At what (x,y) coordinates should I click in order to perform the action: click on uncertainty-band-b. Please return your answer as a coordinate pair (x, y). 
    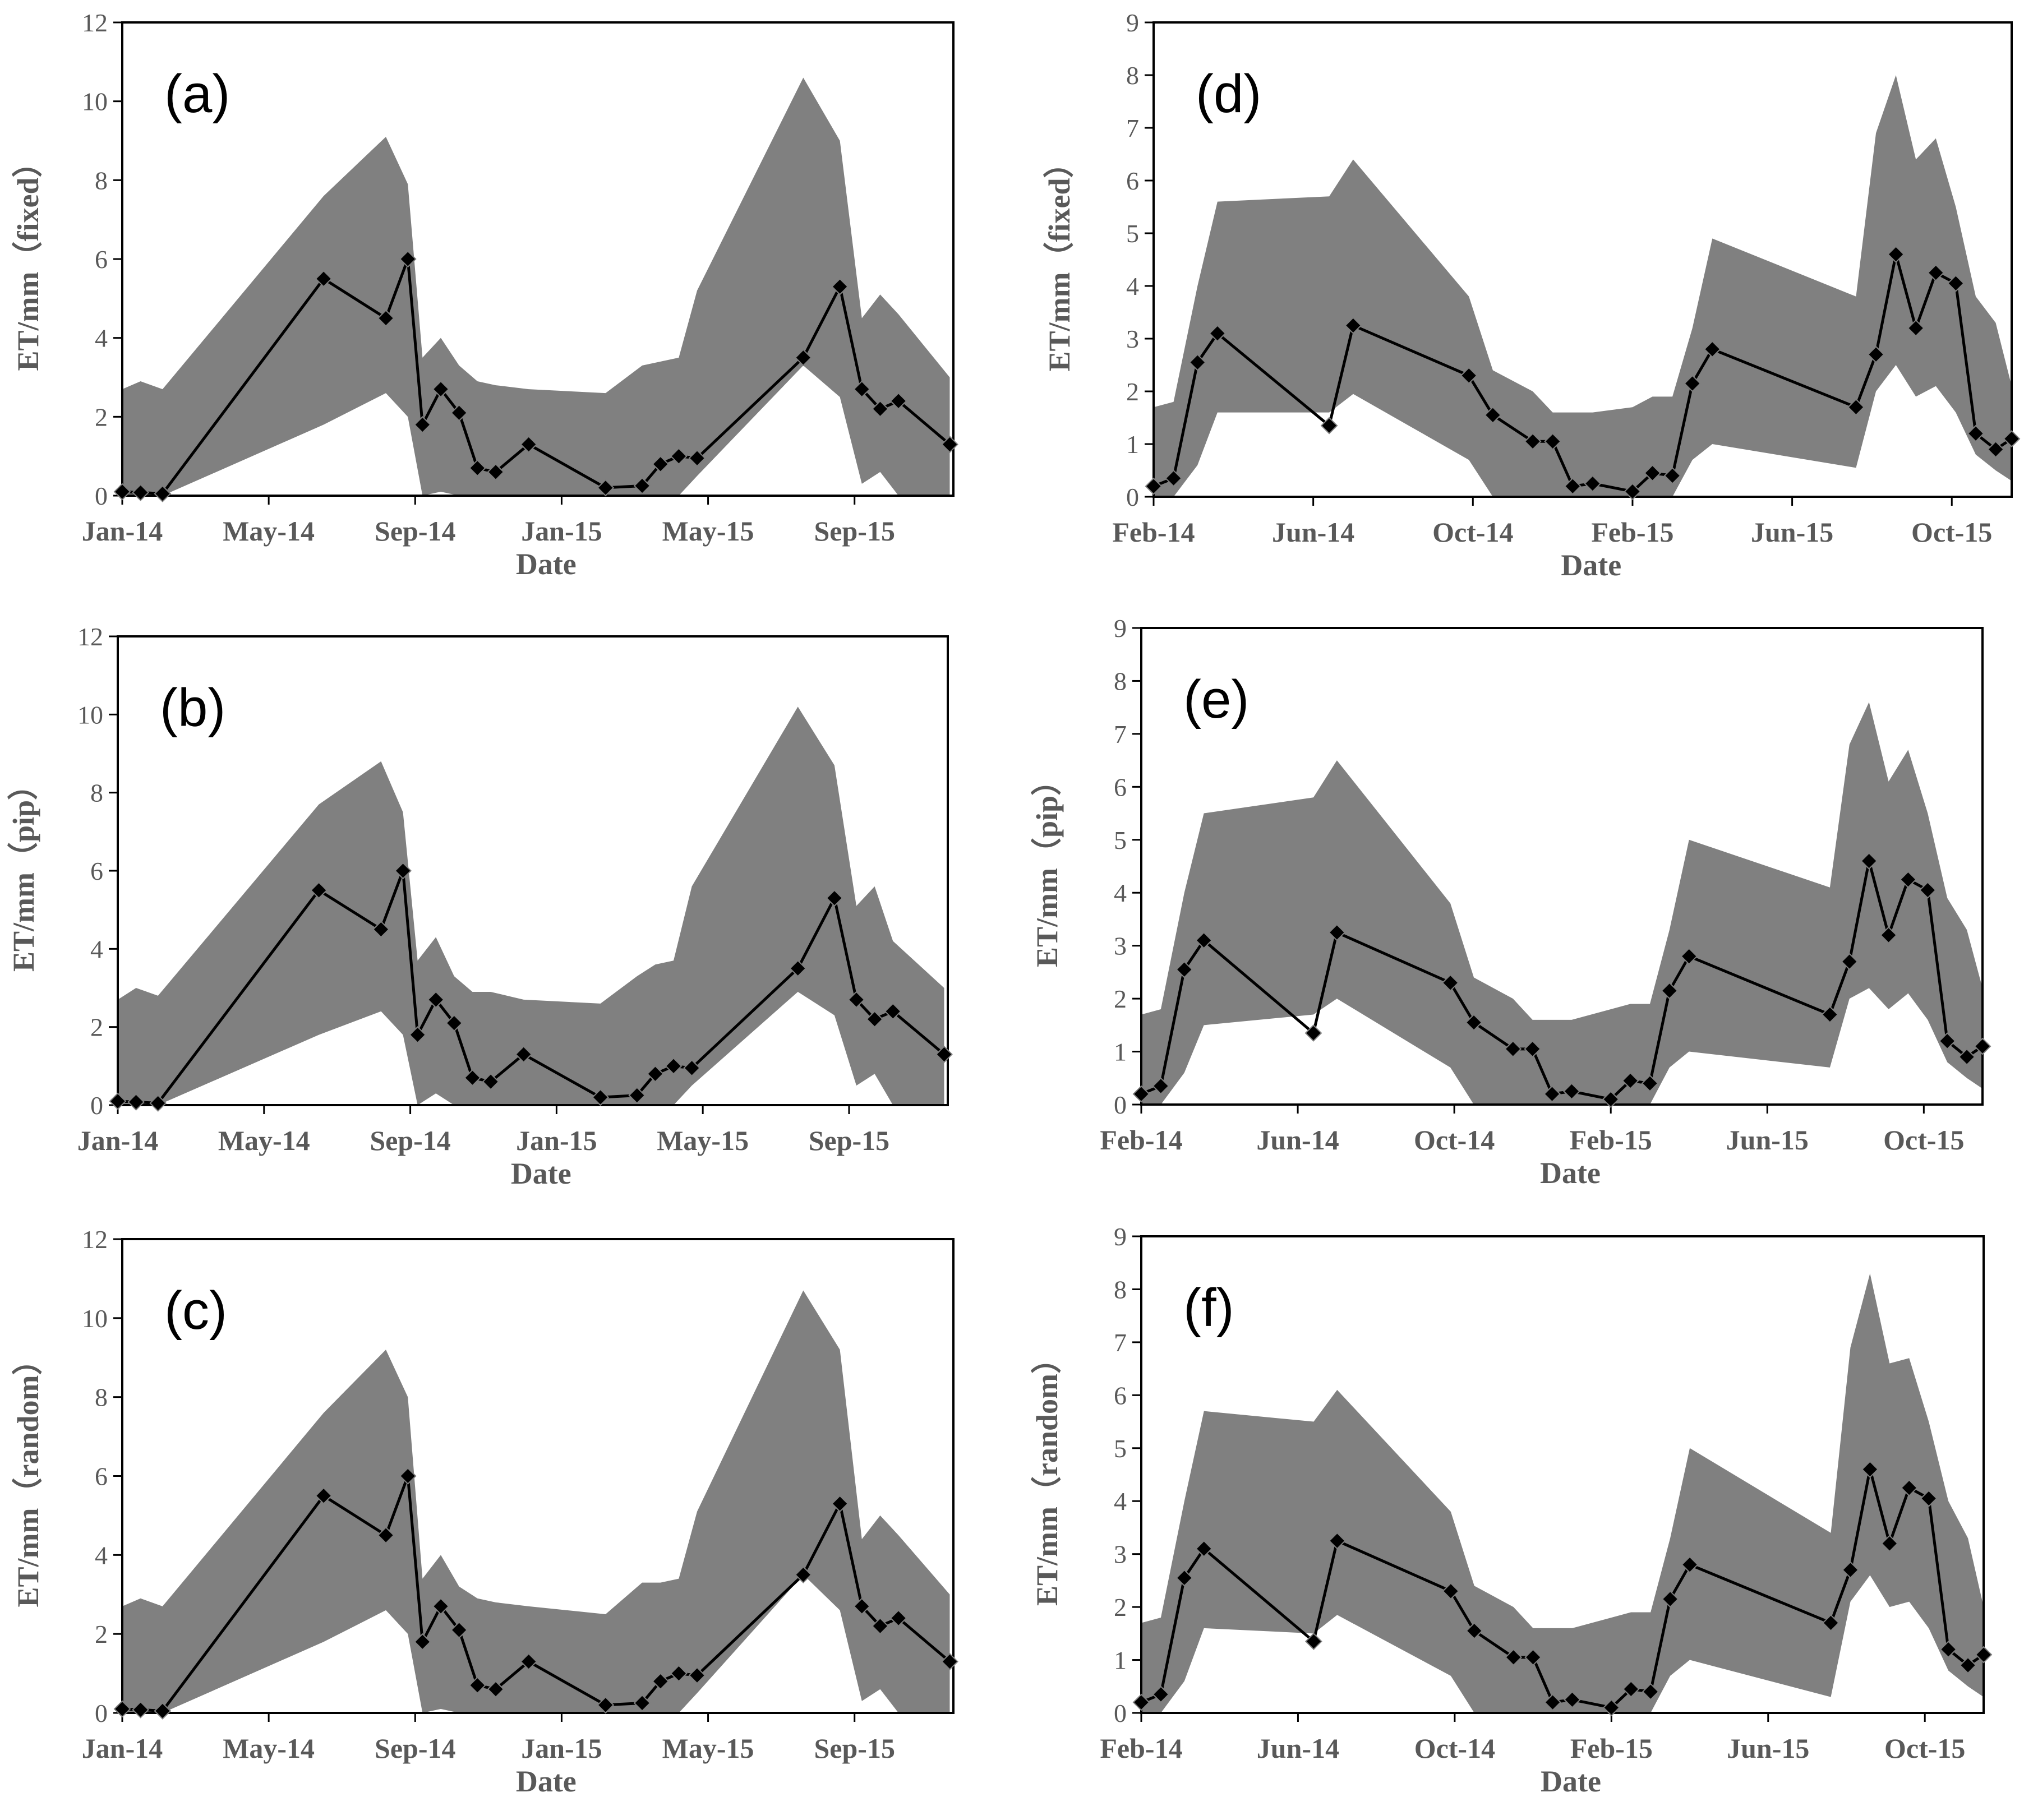
    Looking at the image, I should click on (531, 906).